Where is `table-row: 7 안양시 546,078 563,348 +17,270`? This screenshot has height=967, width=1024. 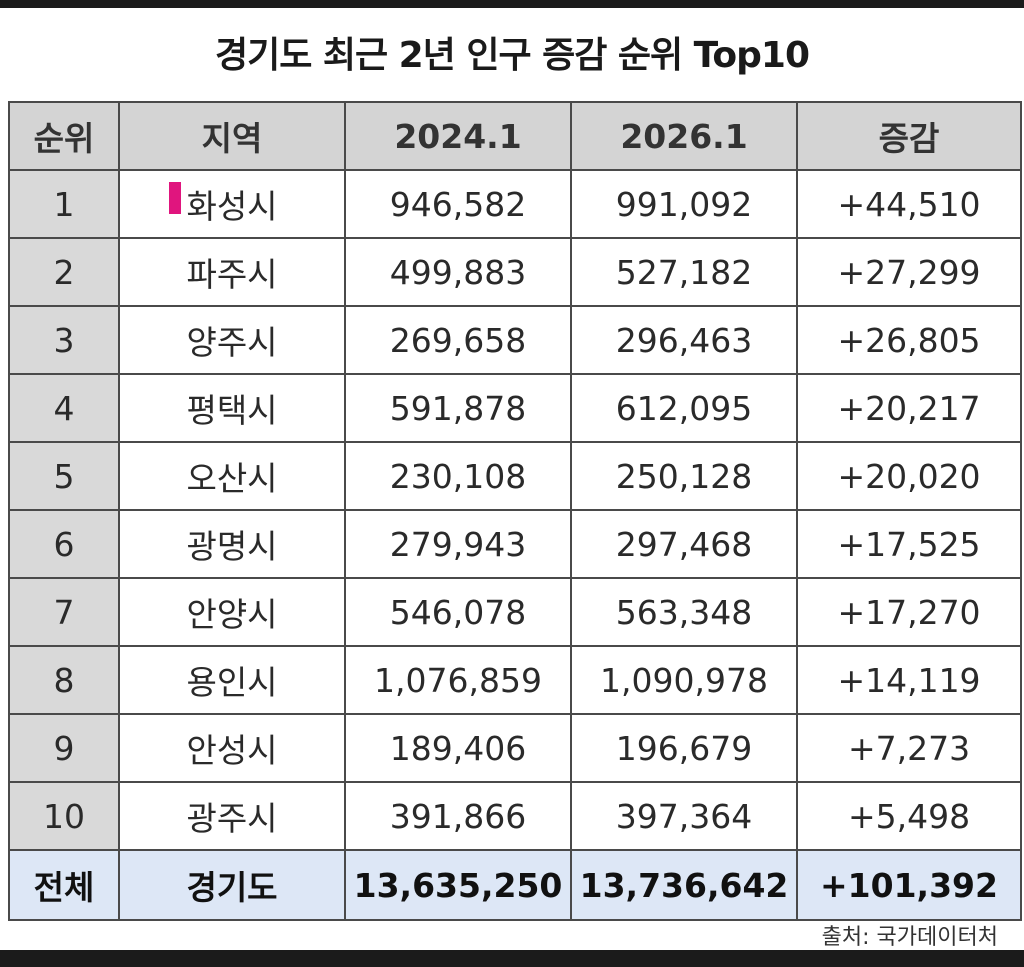 table-row: 7 안양시 546,078 563,348 +17,270 is located at coordinates (515, 612).